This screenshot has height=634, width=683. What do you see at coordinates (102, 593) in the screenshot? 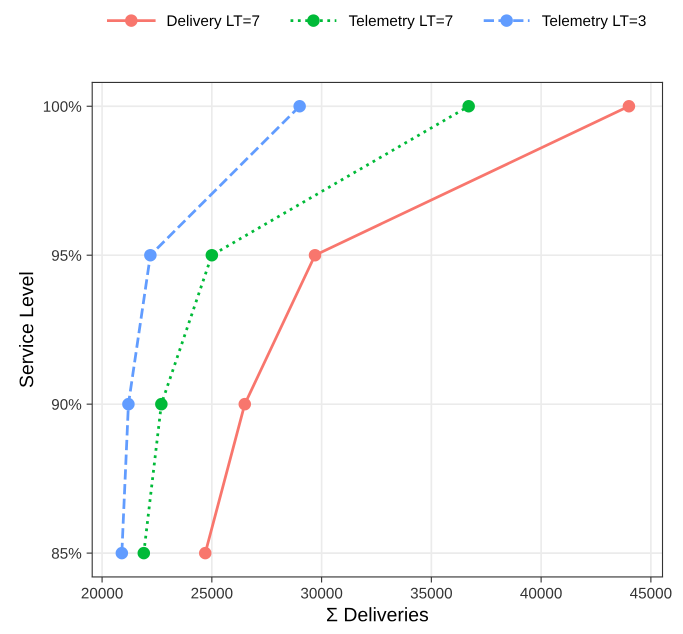
I see `x-tick-label: 20000` at bounding box center [102, 593].